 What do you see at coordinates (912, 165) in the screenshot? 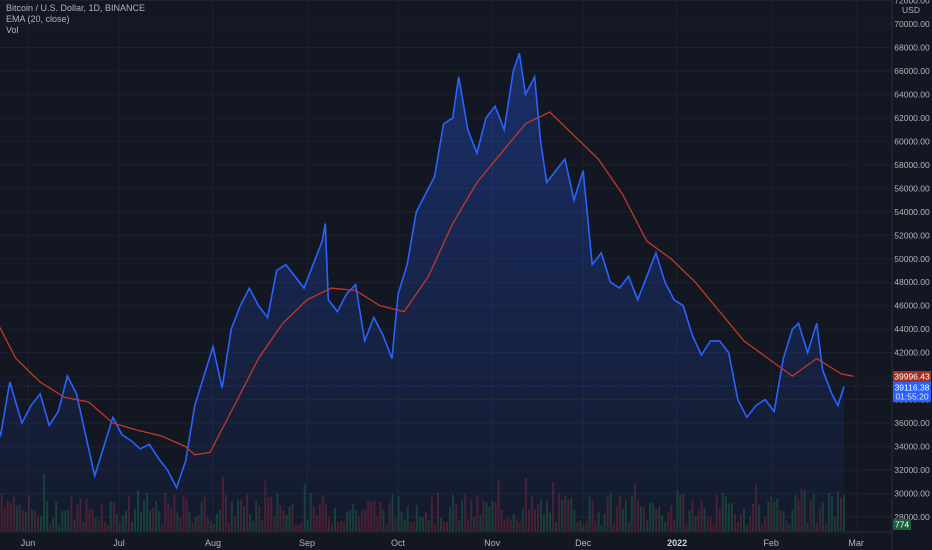
I see `y-tick-label: 58000.00` at bounding box center [912, 165].